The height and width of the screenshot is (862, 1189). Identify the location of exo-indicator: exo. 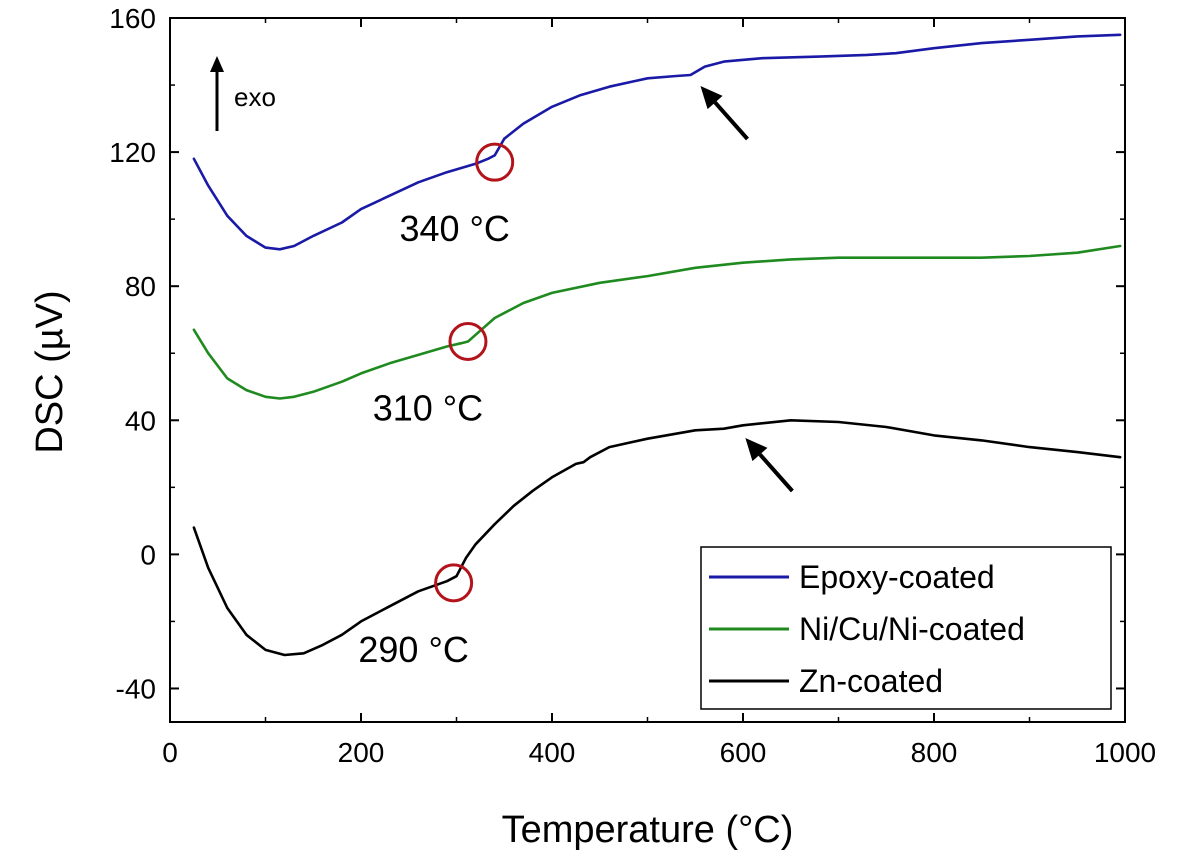
(243, 93).